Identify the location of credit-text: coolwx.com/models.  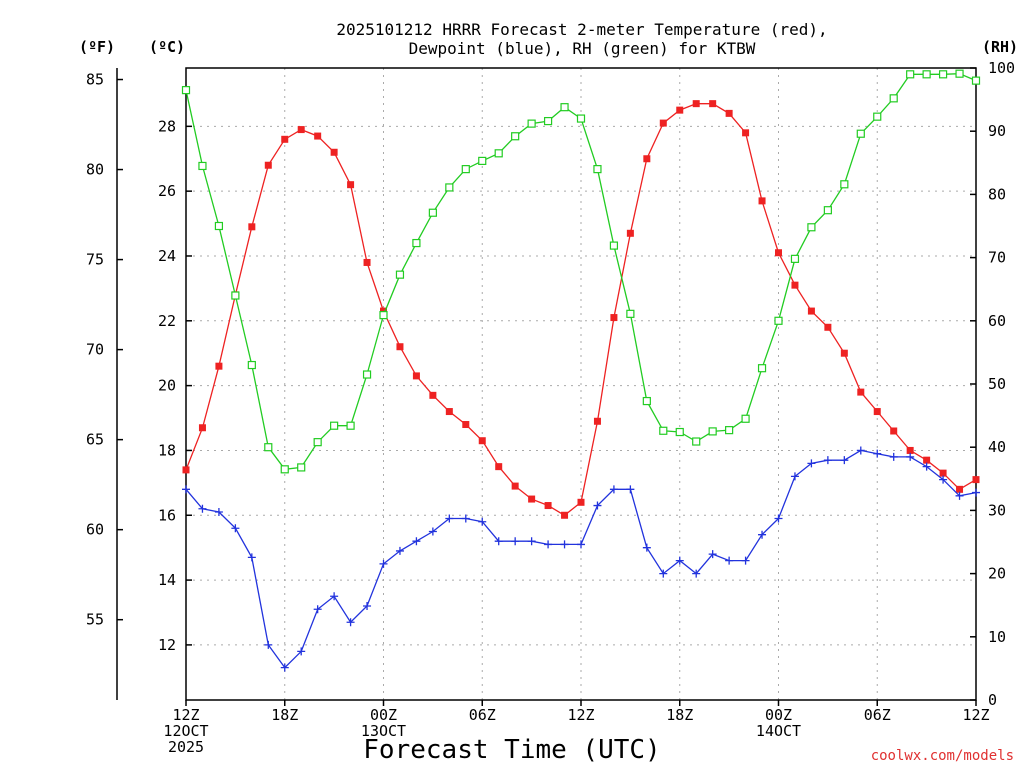
(942, 756).